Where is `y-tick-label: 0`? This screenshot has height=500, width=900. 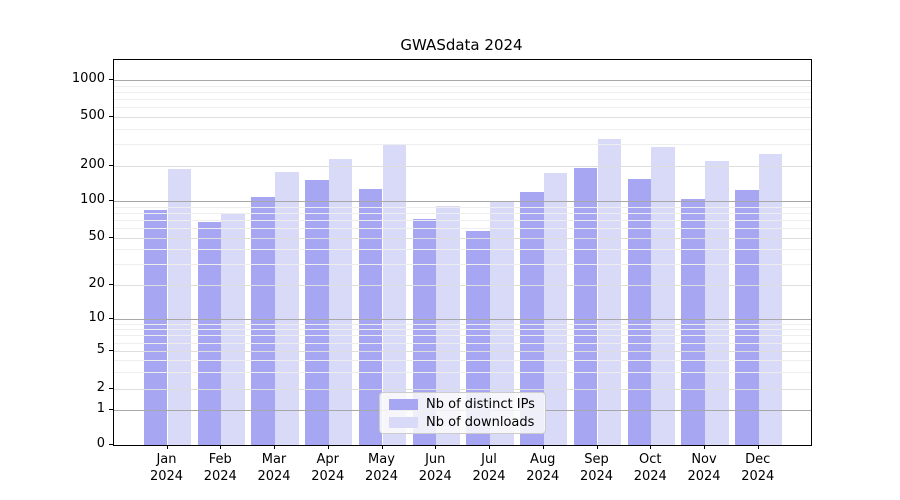 y-tick-label: 0 is located at coordinates (100, 443).